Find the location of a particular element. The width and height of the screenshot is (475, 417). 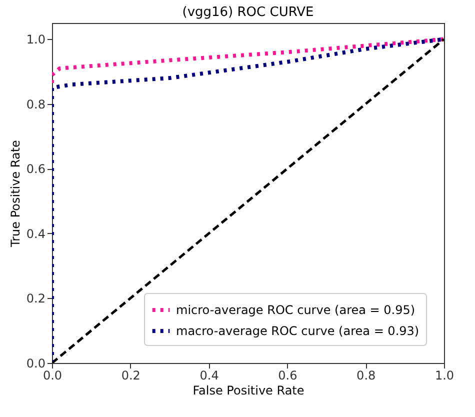

x-tick-label: 0.0 is located at coordinates (52, 375).